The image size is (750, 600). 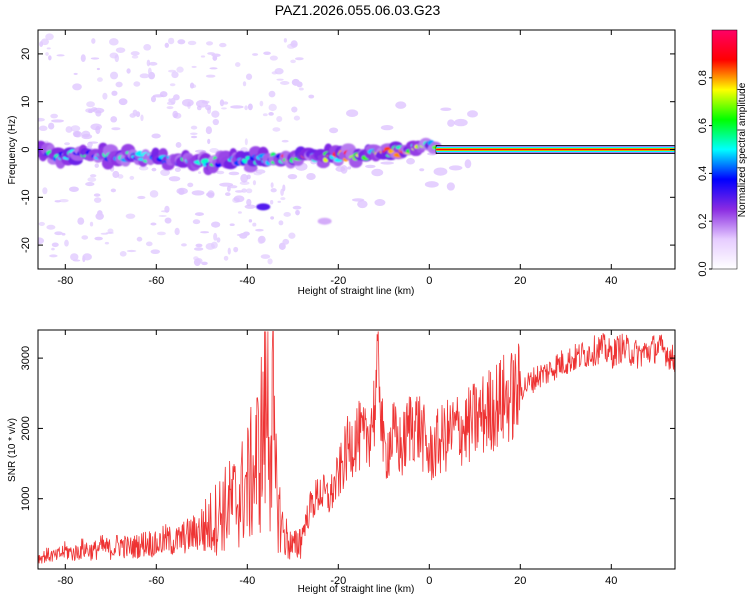 What do you see at coordinates (703, 173) in the screenshot?
I see `colorbar-tick-label: 0.4` at bounding box center [703, 173].